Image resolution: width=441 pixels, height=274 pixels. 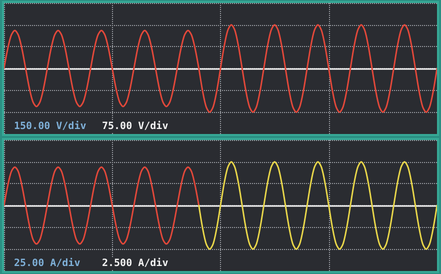 What do you see at coordinates (135, 263) in the screenshot?
I see `text: 2.500 A/div` at bounding box center [135, 263].